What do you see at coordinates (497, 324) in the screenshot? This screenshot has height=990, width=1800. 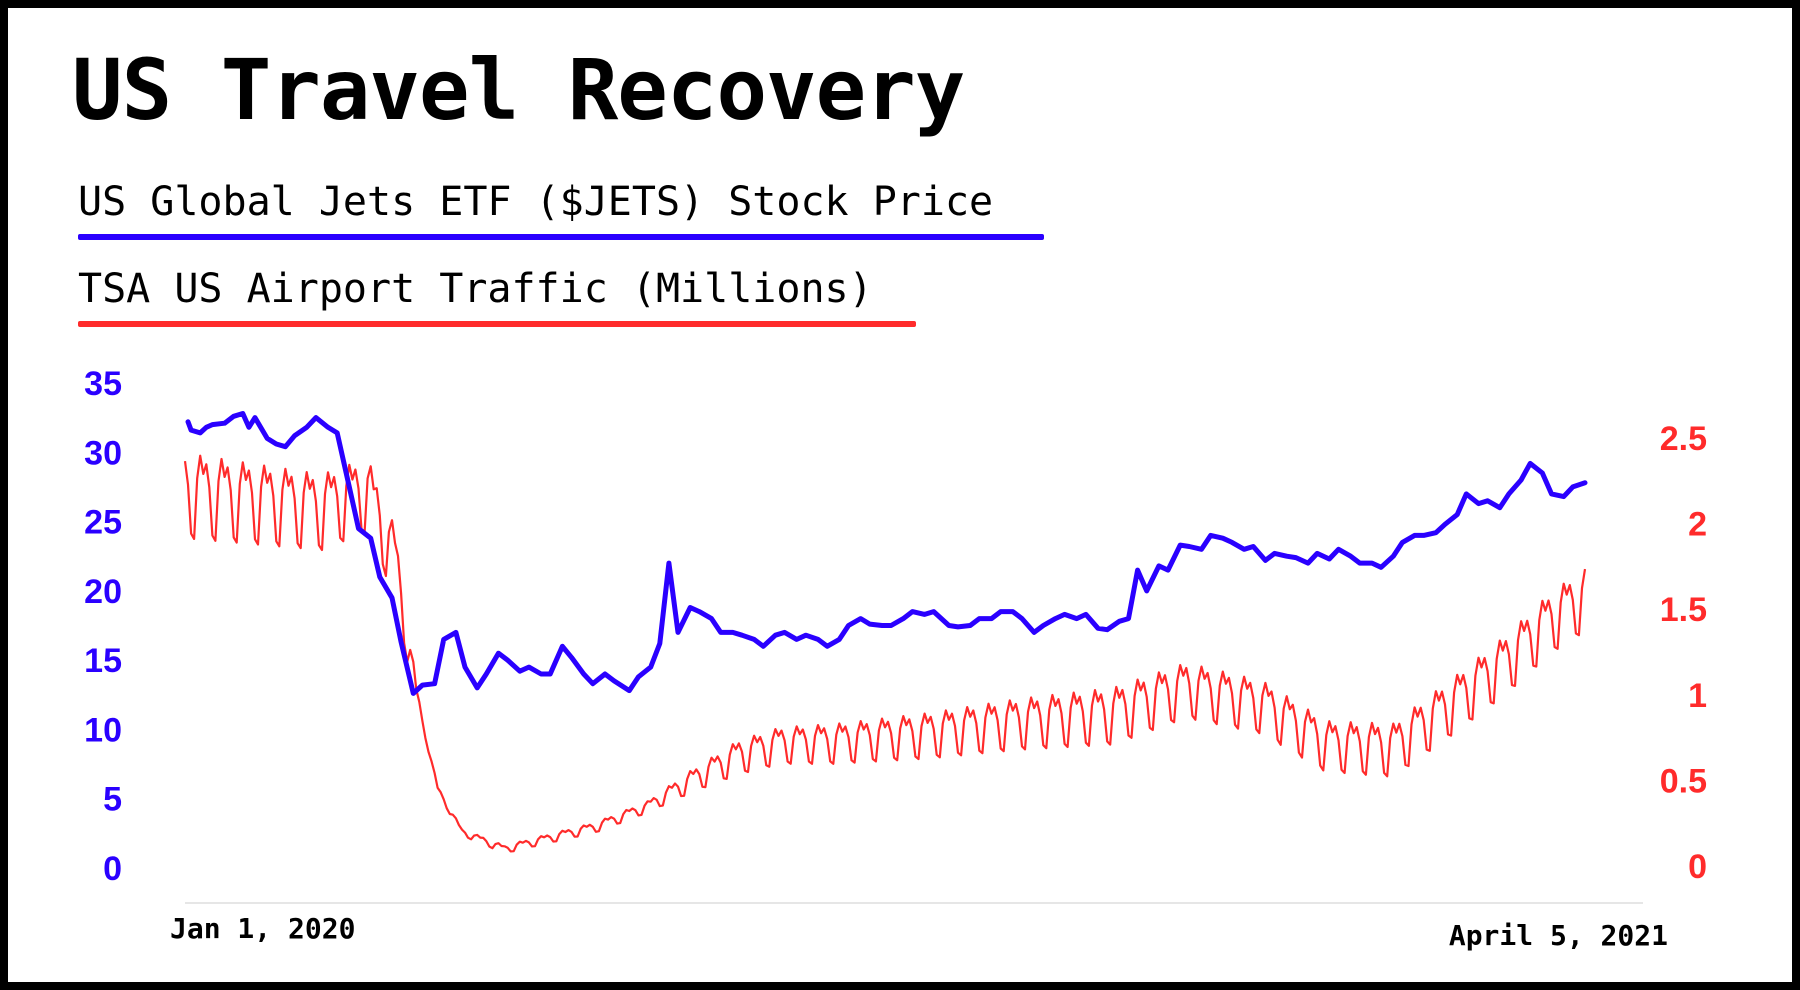 I see `legend-swatch-tsa` at bounding box center [497, 324].